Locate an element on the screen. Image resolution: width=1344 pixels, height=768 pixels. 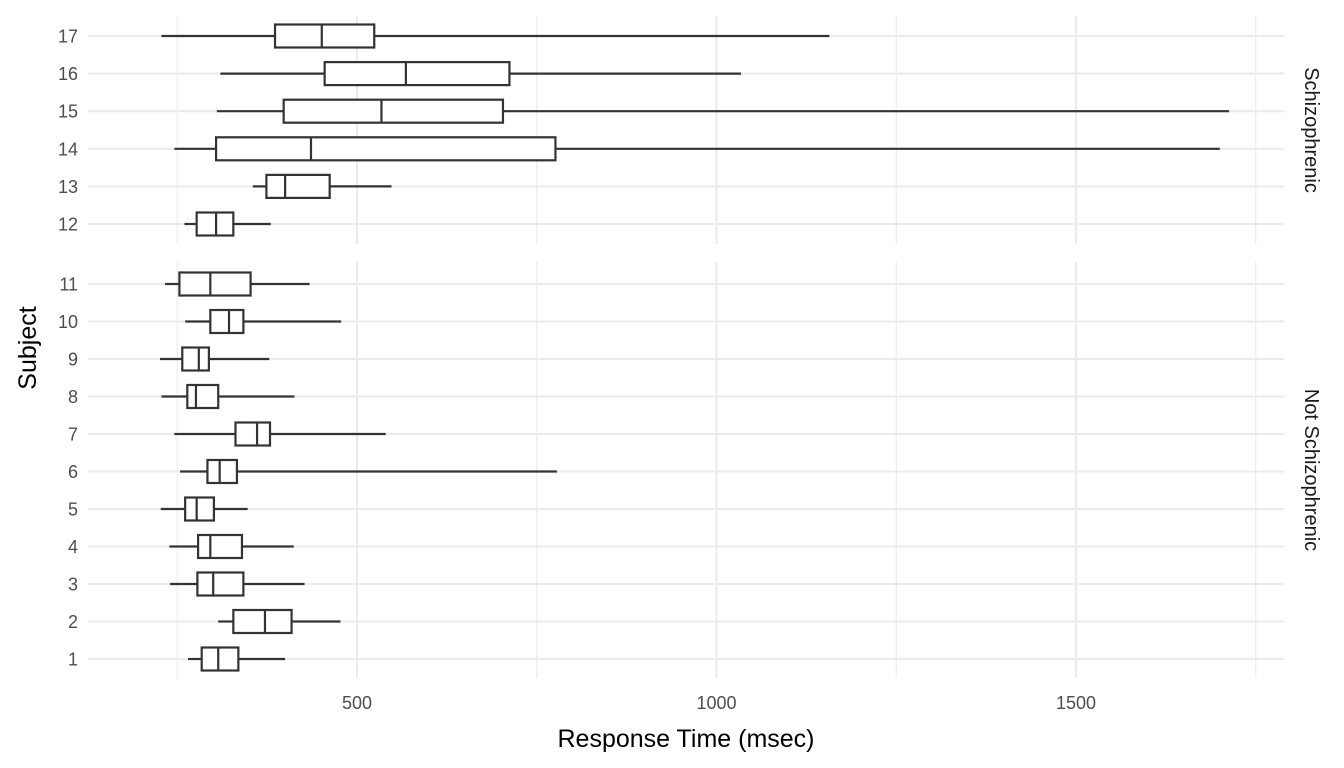
x-tick-label: 1000 is located at coordinates (716, 703).